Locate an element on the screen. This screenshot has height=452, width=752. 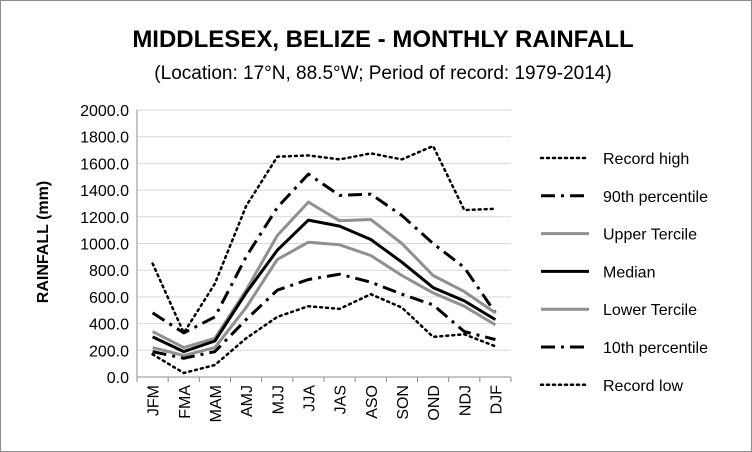
legend-label: Median is located at coordinates (629, 272).